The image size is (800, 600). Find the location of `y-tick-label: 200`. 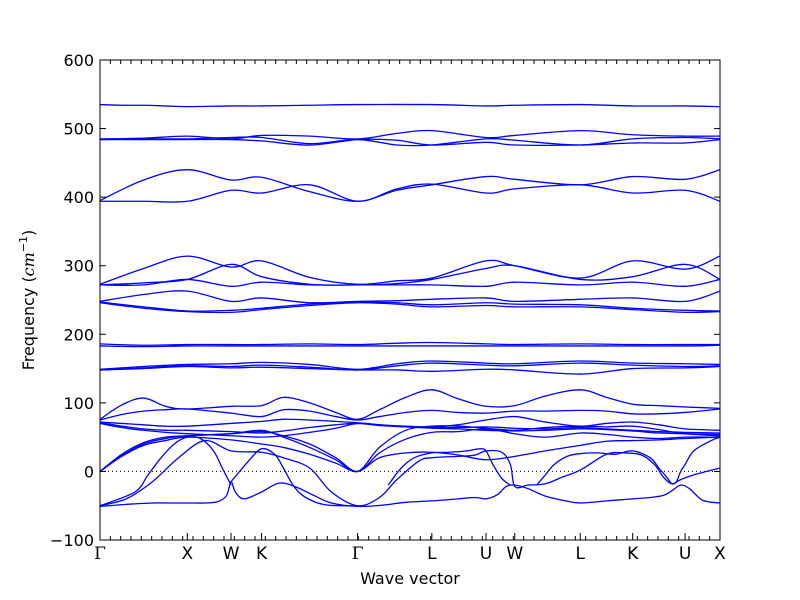

y-tick-label: 200 is located at coordinates (78, 334).